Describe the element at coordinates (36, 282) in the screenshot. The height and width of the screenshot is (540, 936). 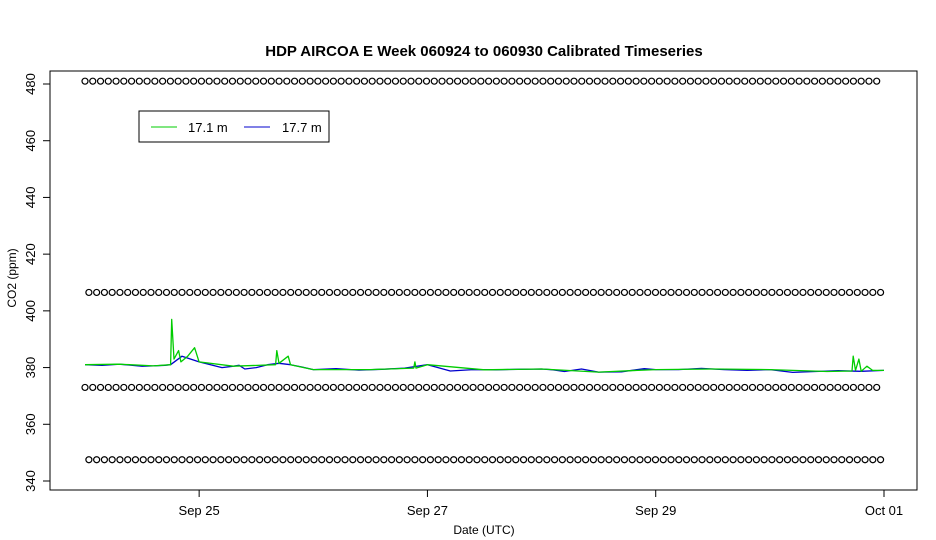
I see `y-axis: 340 360 380 400 420 440 460 480` at that location.